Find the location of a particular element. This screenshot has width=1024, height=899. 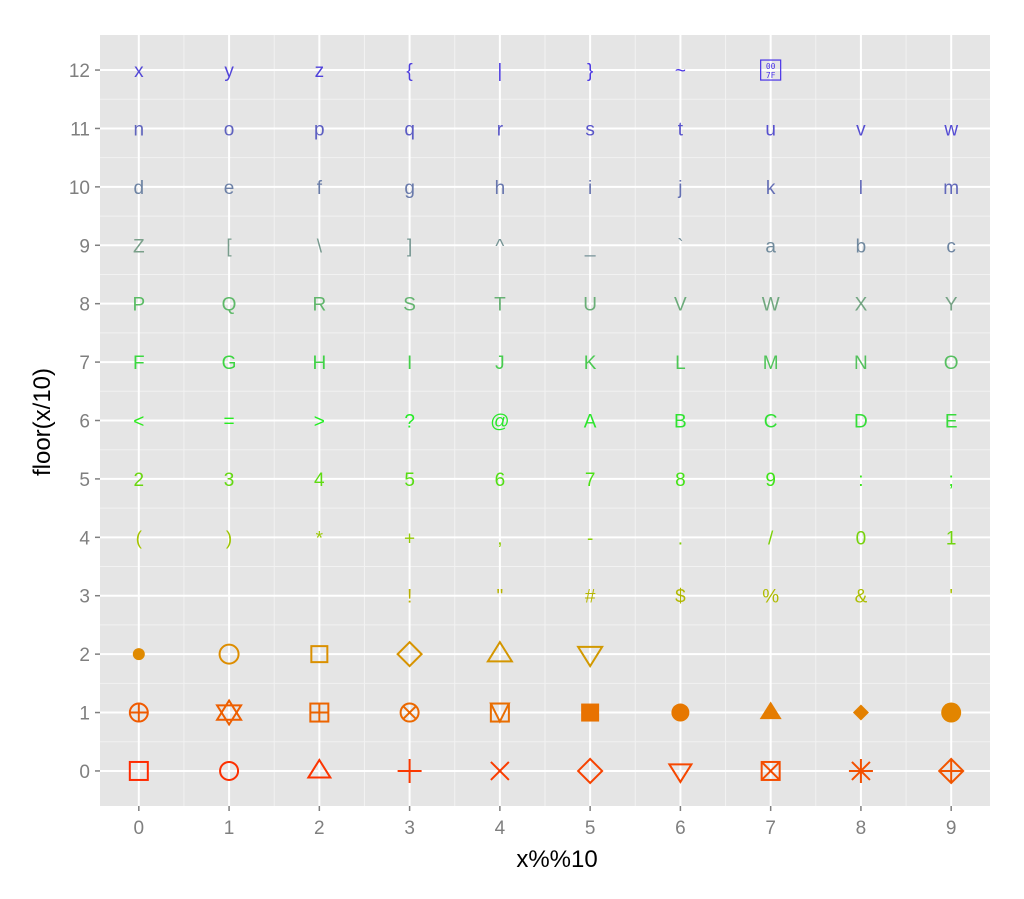

point-char: q is located at coordinates (409, 129).